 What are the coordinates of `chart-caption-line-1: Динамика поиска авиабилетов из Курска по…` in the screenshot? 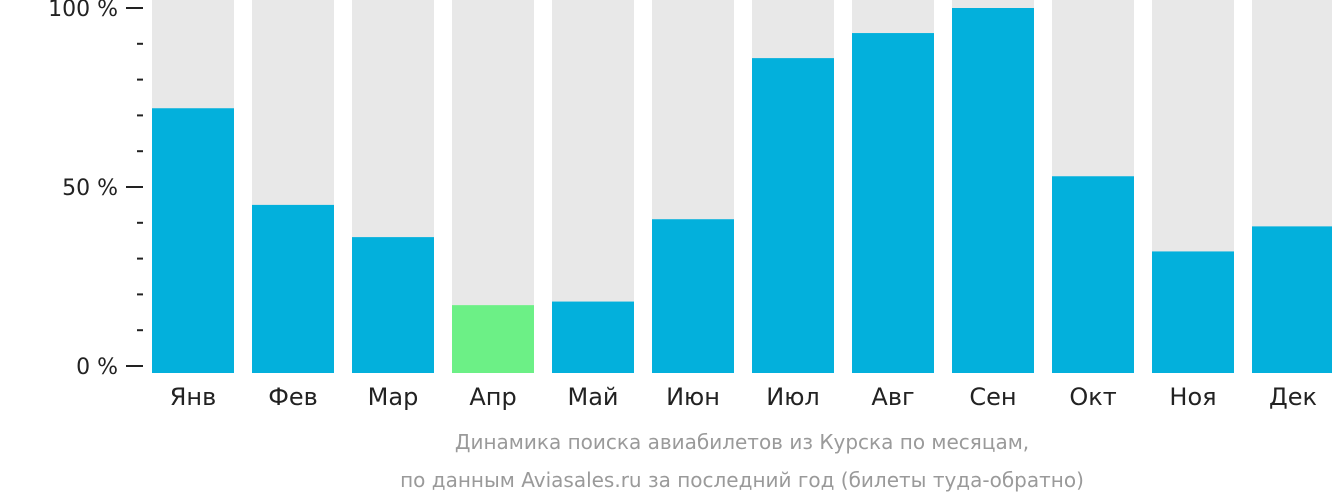 It's located at (742, 442).